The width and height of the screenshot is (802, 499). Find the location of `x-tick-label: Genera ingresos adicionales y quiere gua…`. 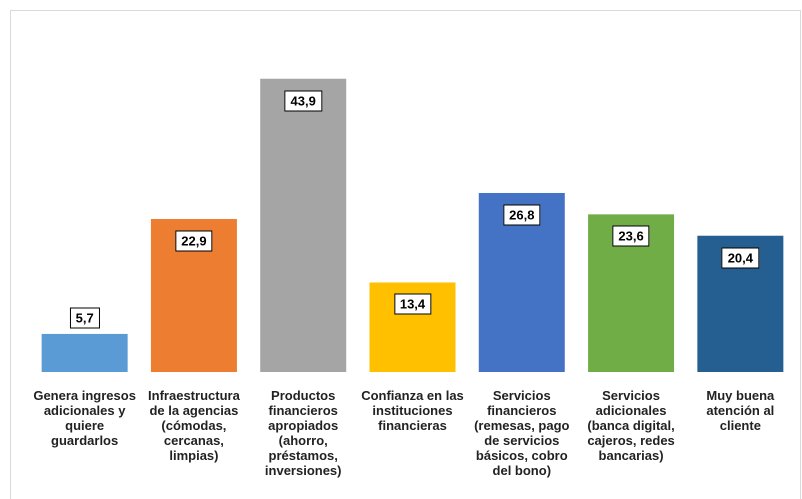

x-tick-label: Genera ingresos adicionales y quiere gua… is located at coordinates (84, 418).